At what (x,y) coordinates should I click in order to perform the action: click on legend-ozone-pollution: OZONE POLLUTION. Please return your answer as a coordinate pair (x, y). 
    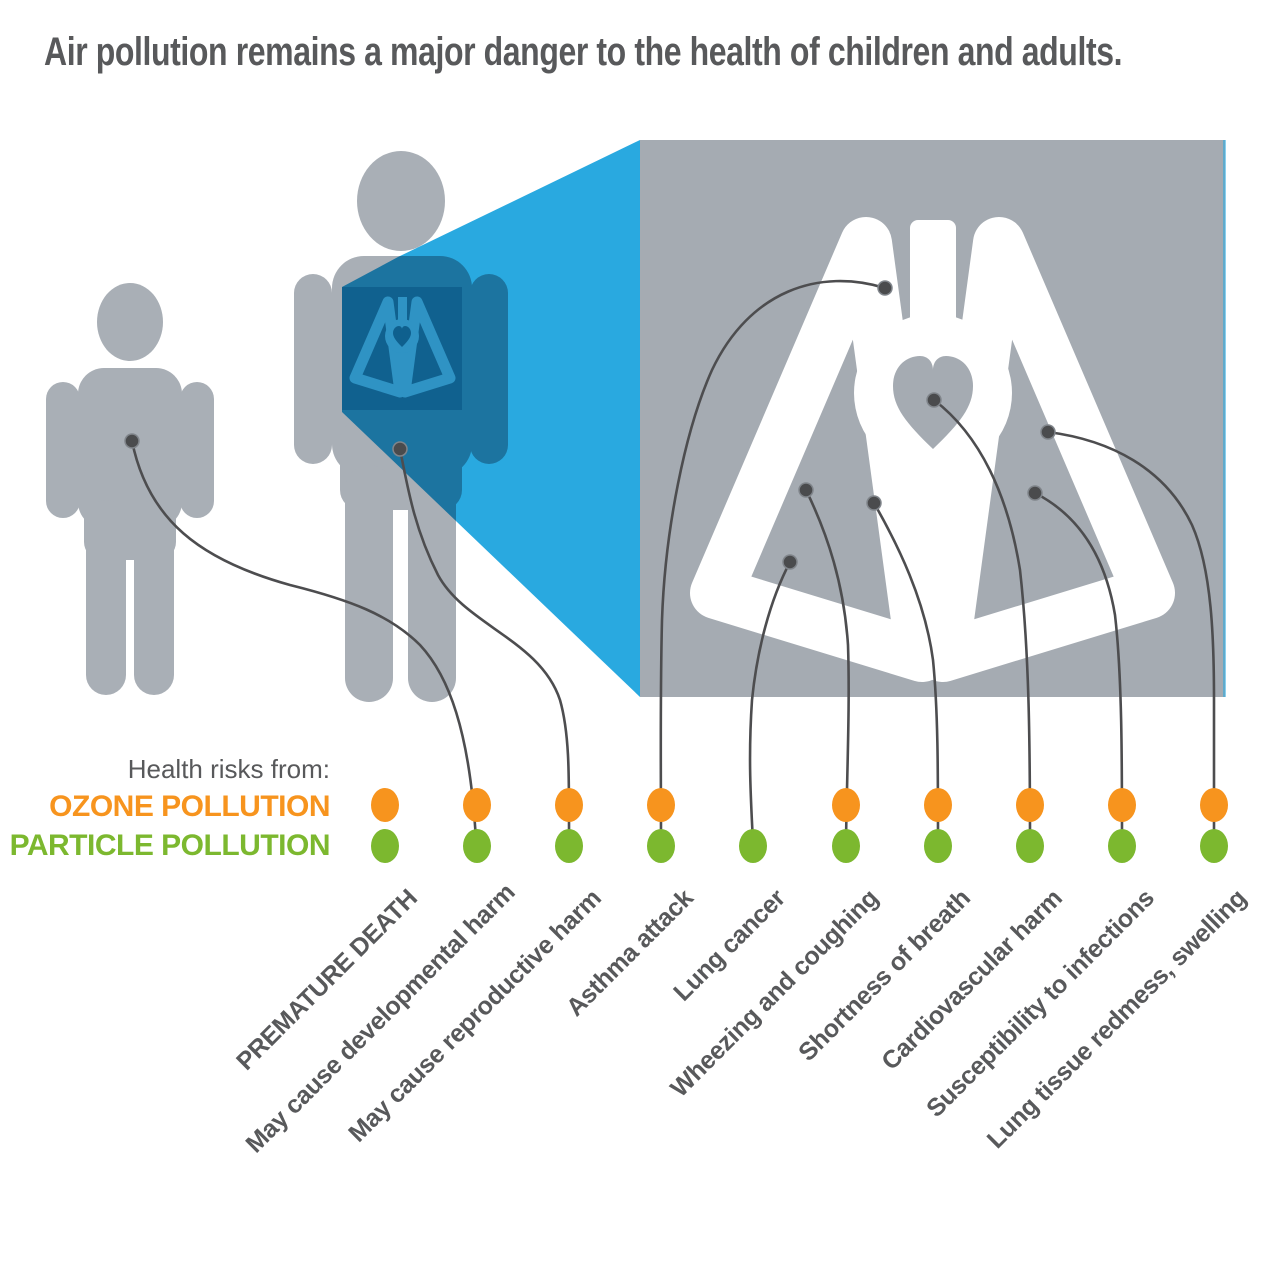
    Looking at the image, I should click on (189, 806).